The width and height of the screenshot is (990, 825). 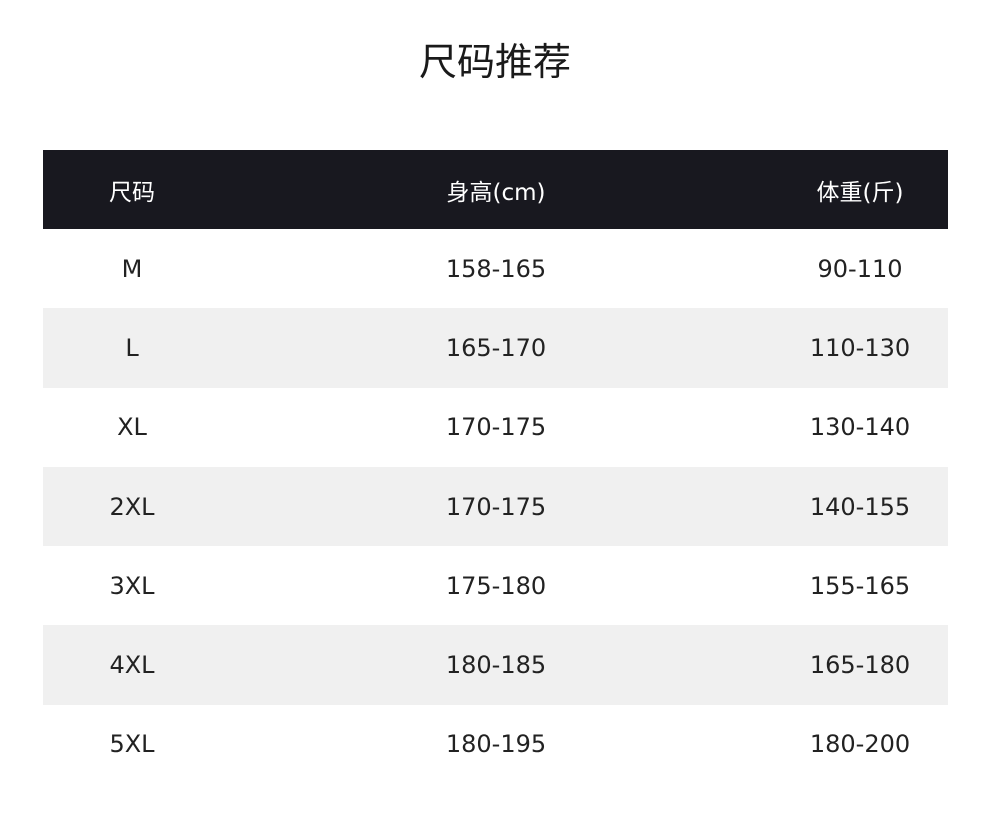 What do you see at coordinates (132, 347) in the screenshot?
I see `cell-size: L` at bounding box center [132, 347].